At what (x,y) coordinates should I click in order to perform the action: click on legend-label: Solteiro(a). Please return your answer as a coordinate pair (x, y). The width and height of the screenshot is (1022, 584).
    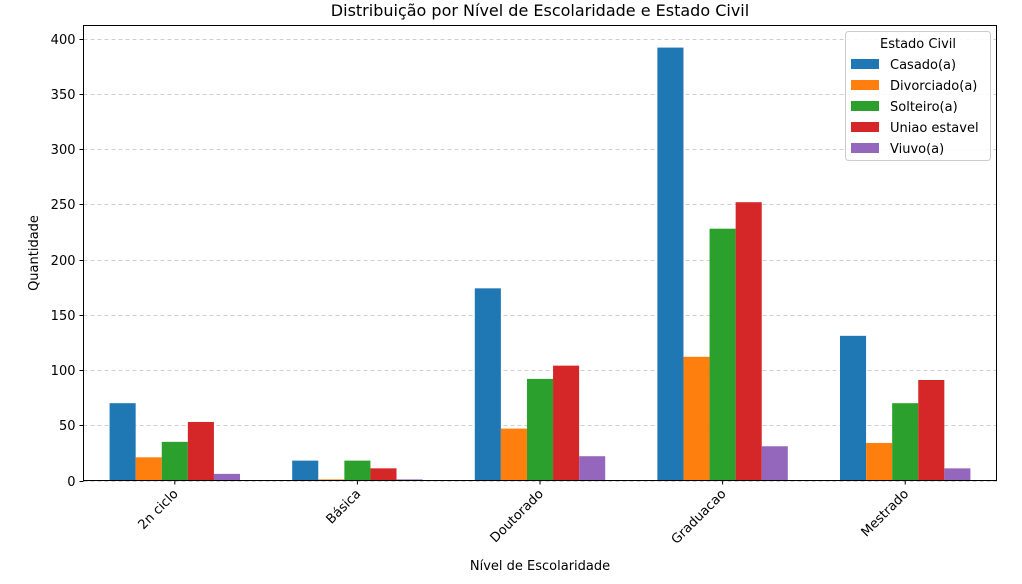
    Looking at the image, I should click on (924, 107).